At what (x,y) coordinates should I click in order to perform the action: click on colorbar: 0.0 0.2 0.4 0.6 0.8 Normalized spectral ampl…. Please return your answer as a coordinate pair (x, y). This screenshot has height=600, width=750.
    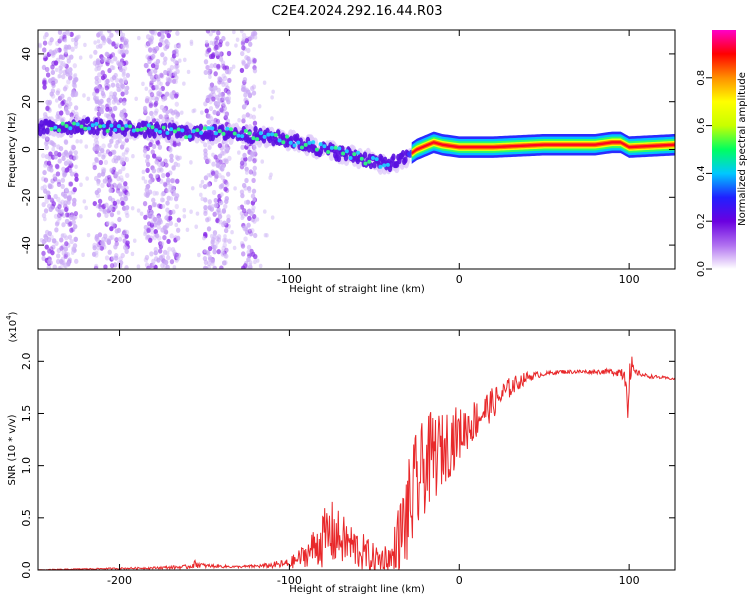
    Looking at the image, I should click on (722, 153).